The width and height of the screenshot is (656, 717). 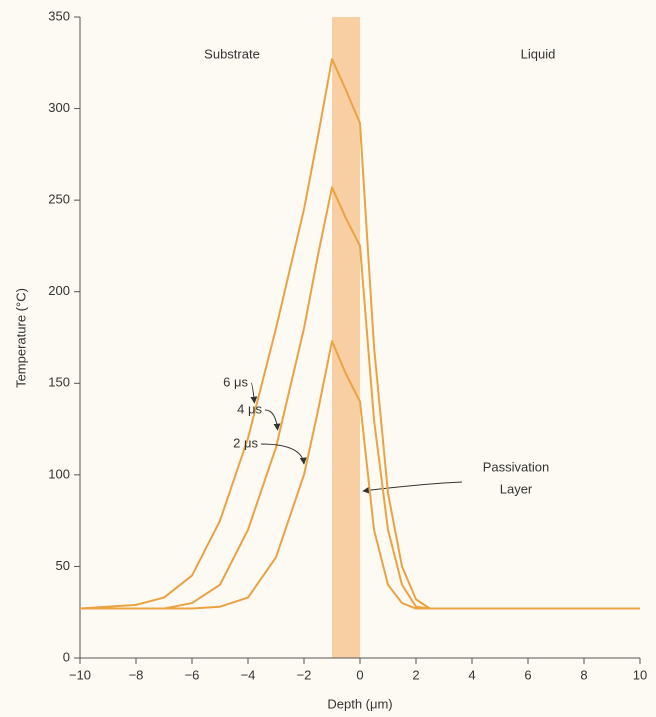 I want to click on y-tick-label: 0, so click(x=66, y=656).